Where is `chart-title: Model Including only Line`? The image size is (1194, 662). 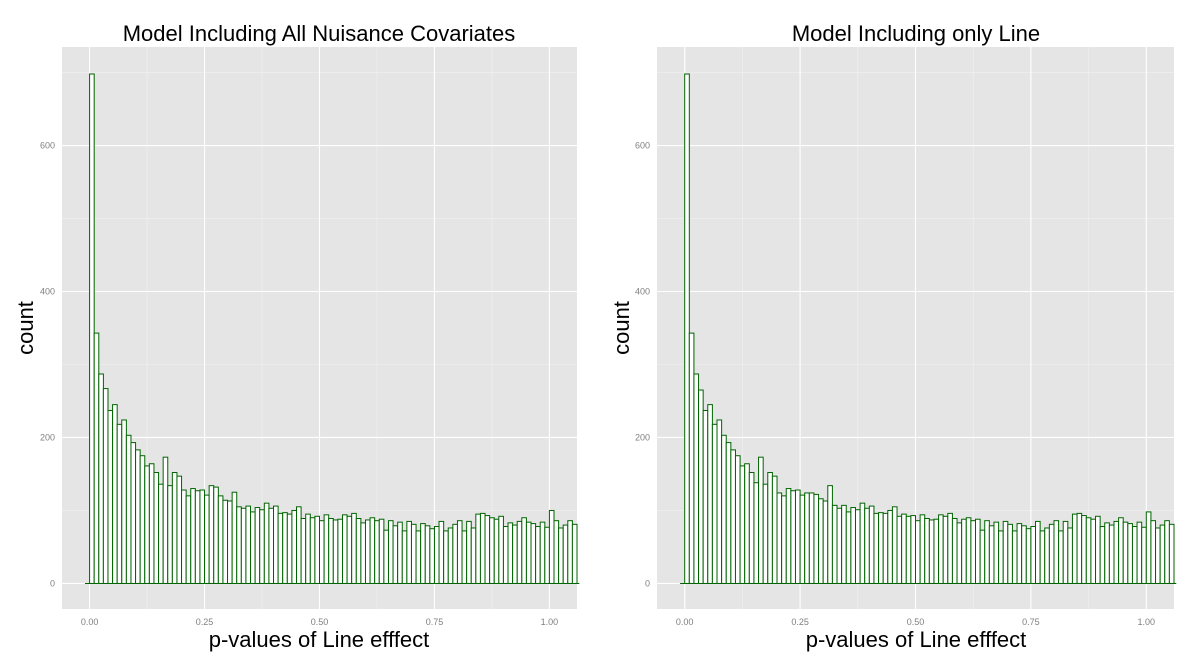 chart-title: Model Including only Line is located at coordinates (916, 33).